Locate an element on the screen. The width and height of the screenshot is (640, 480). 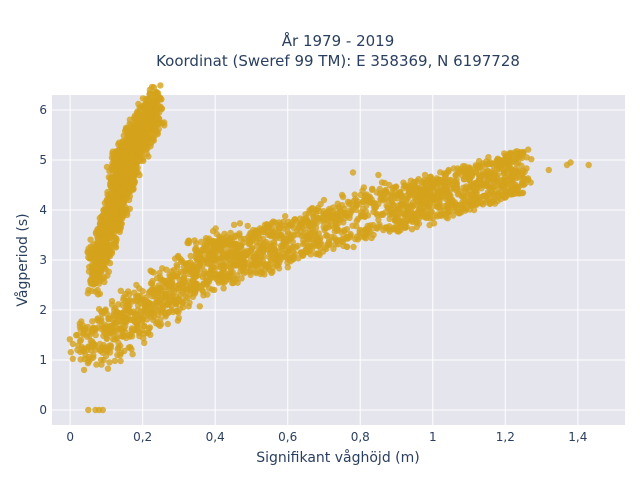
y-axis-title: Vågperiod (s) is located at coordinates (22, 259).